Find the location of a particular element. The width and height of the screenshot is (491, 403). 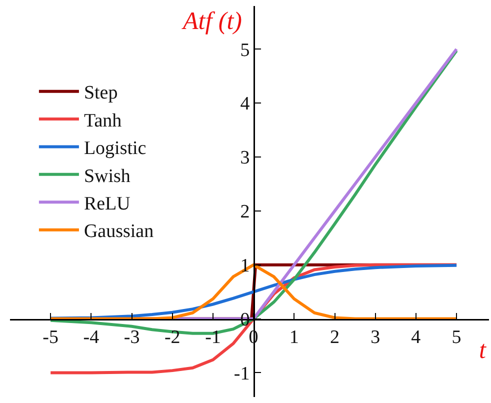

x-tick-label: -5 is located at coordinates (50, 337).